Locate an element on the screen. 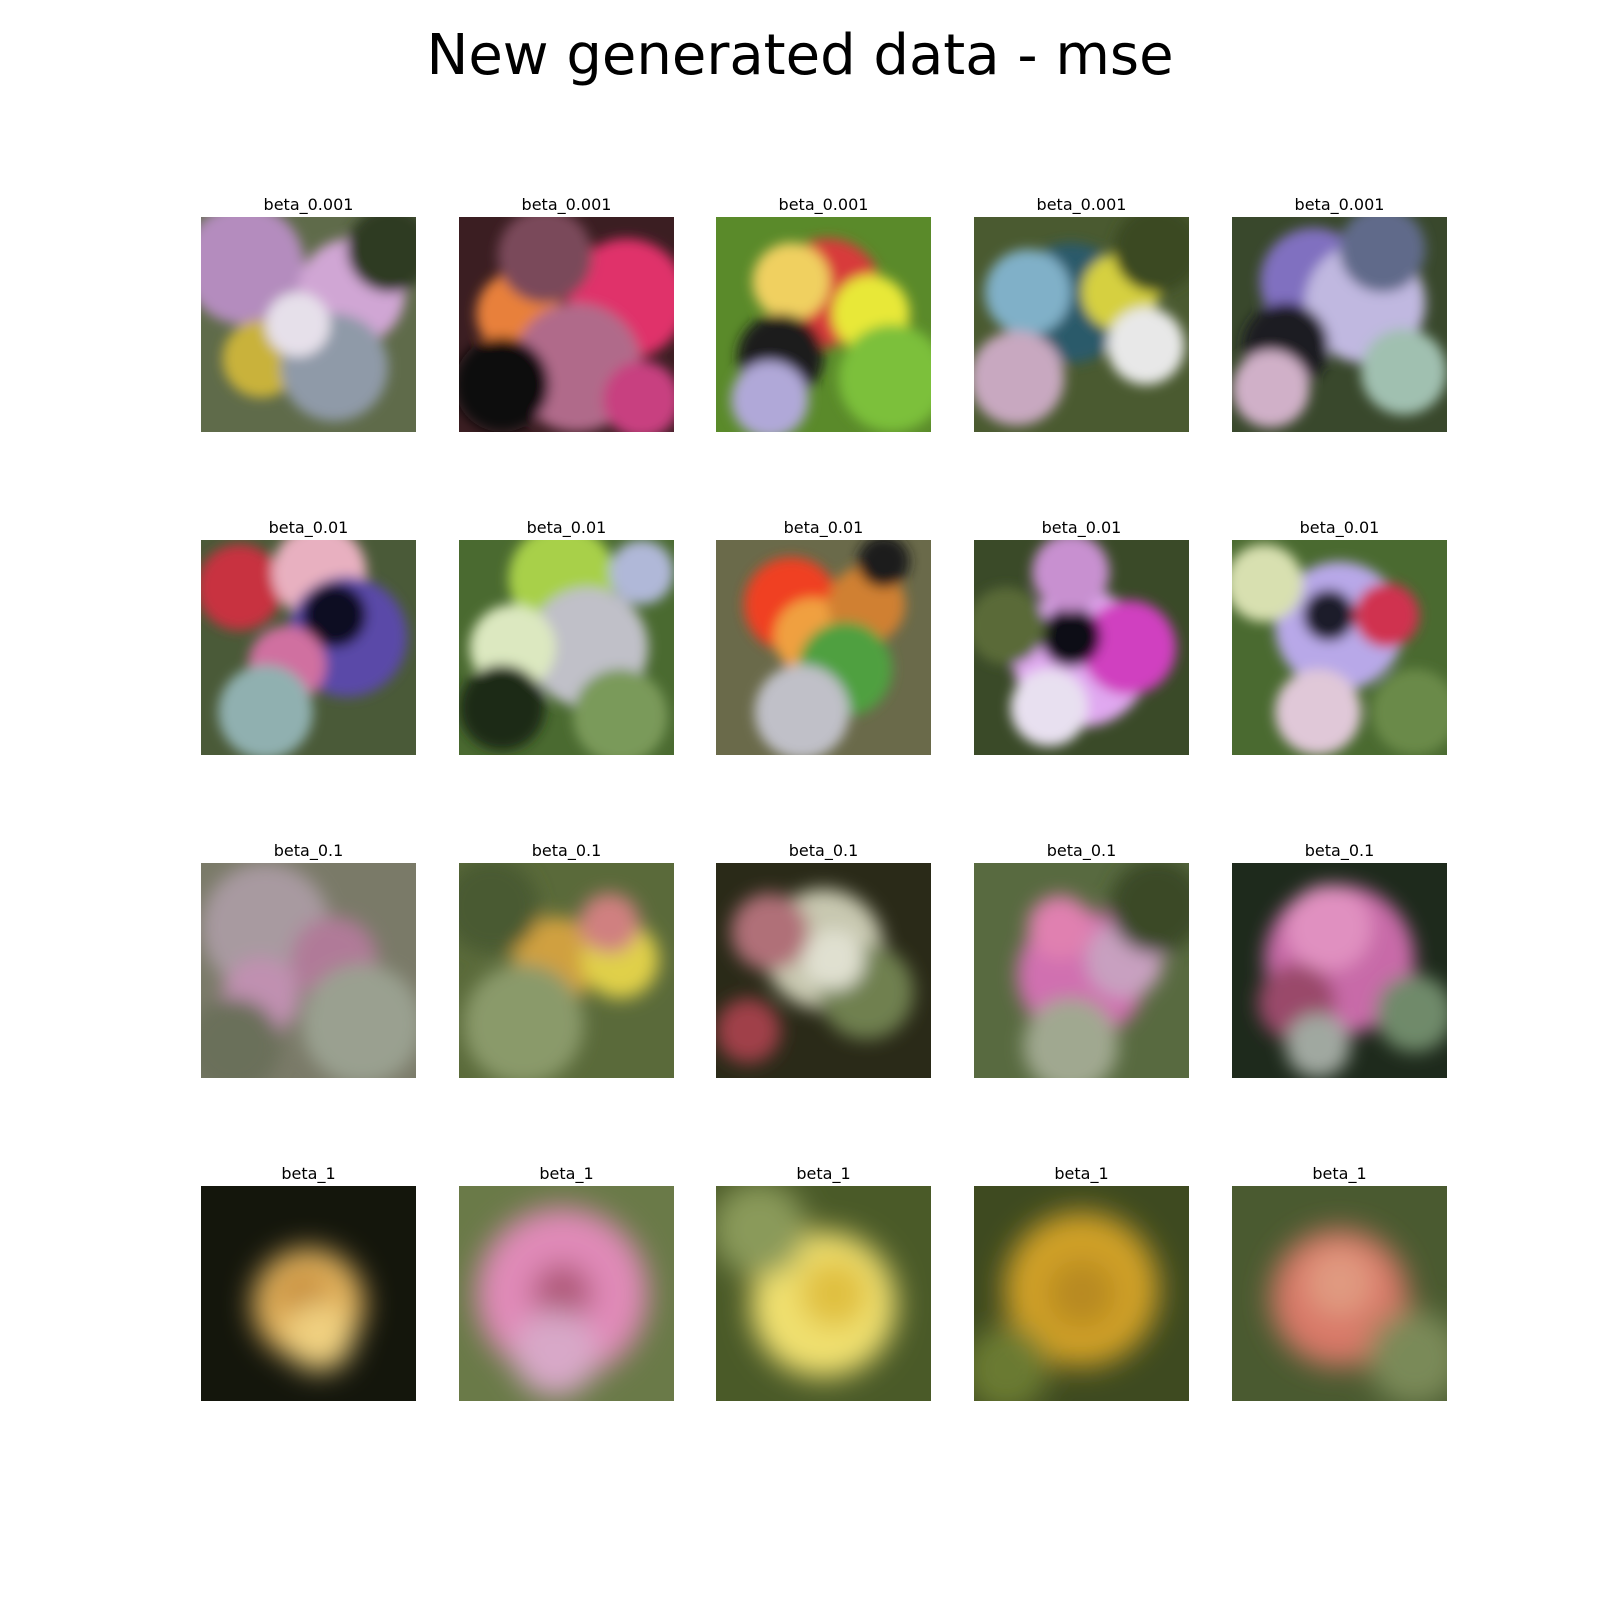 This screenshot has width=1600, height=1600. figure-title: New generated data - mse is located at coordinates (800, 55).